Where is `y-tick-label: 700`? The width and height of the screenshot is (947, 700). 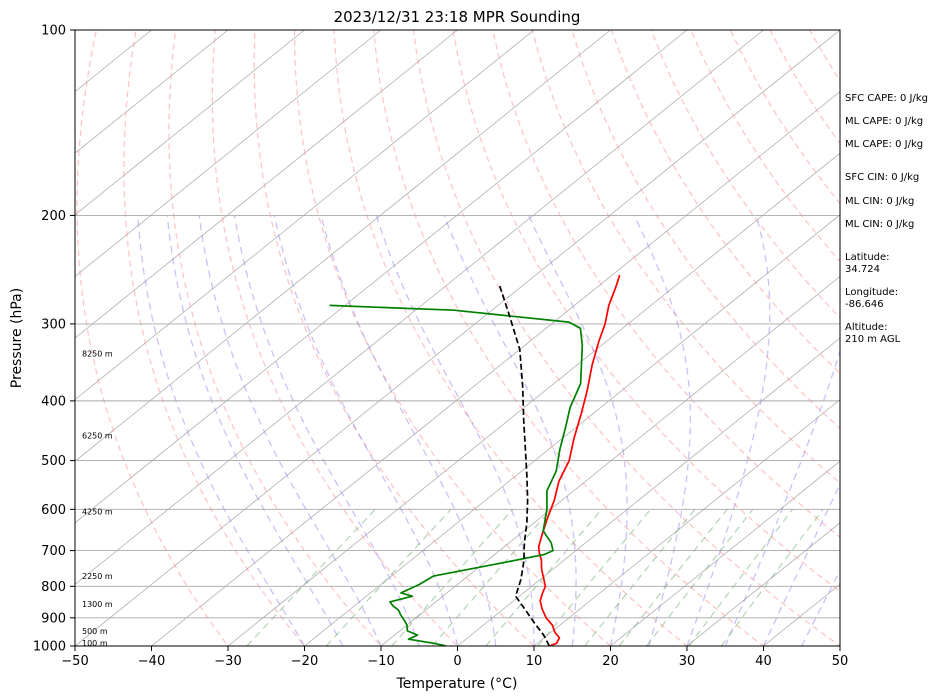
y-tick-label: 700 is located at coordinates (53, 551).